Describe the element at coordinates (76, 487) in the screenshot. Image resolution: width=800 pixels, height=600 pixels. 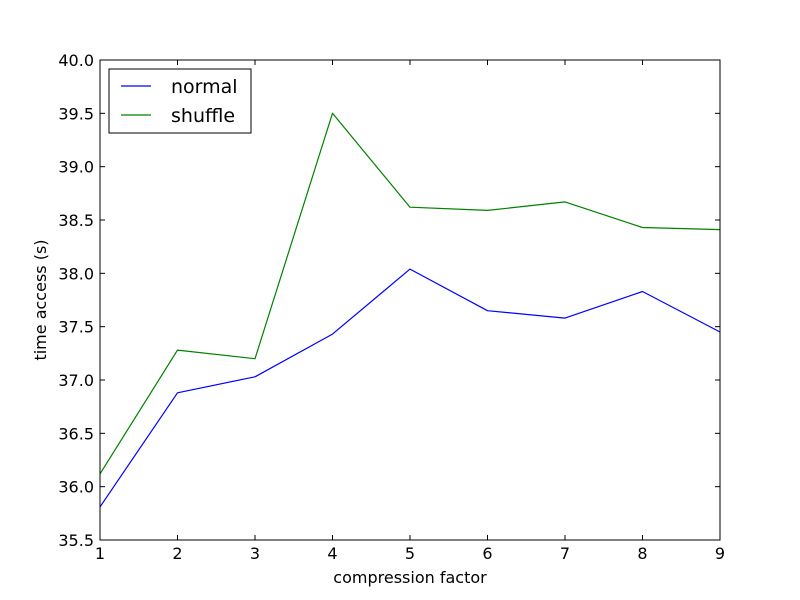
I see `y-tick-label: 36.0` at that location.